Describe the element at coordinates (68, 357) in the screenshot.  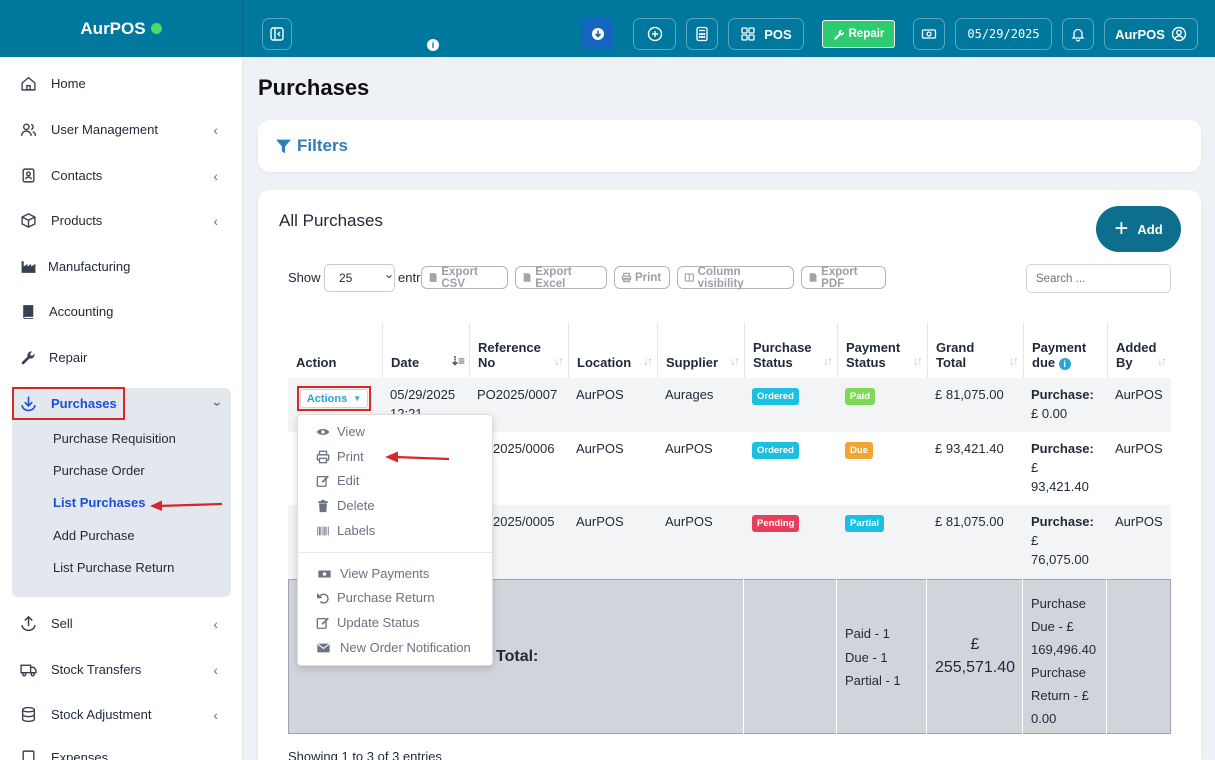
I see `sidebar-label: Repair` at that location.